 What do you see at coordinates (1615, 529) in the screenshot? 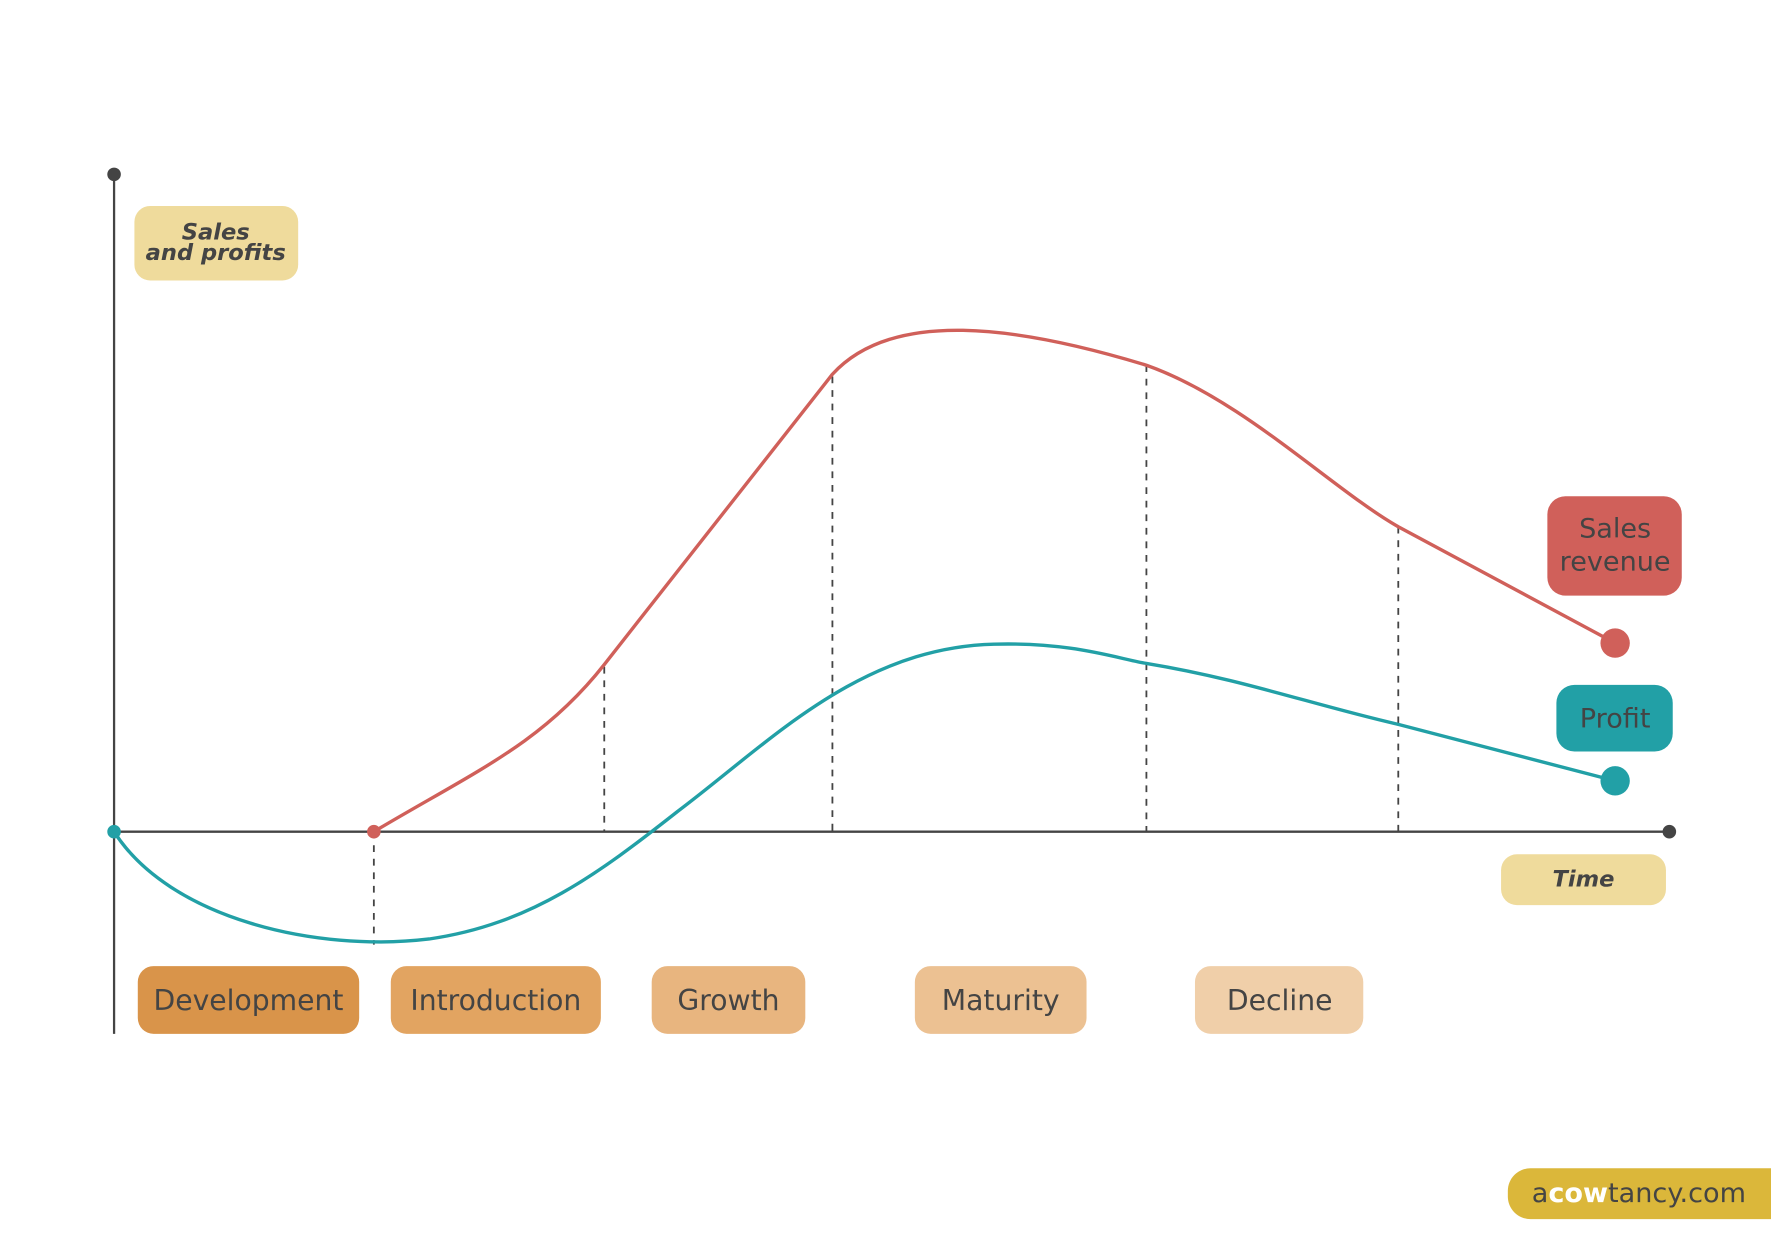
I see `legend-label: Sales` at bounding box center [1615, 529].